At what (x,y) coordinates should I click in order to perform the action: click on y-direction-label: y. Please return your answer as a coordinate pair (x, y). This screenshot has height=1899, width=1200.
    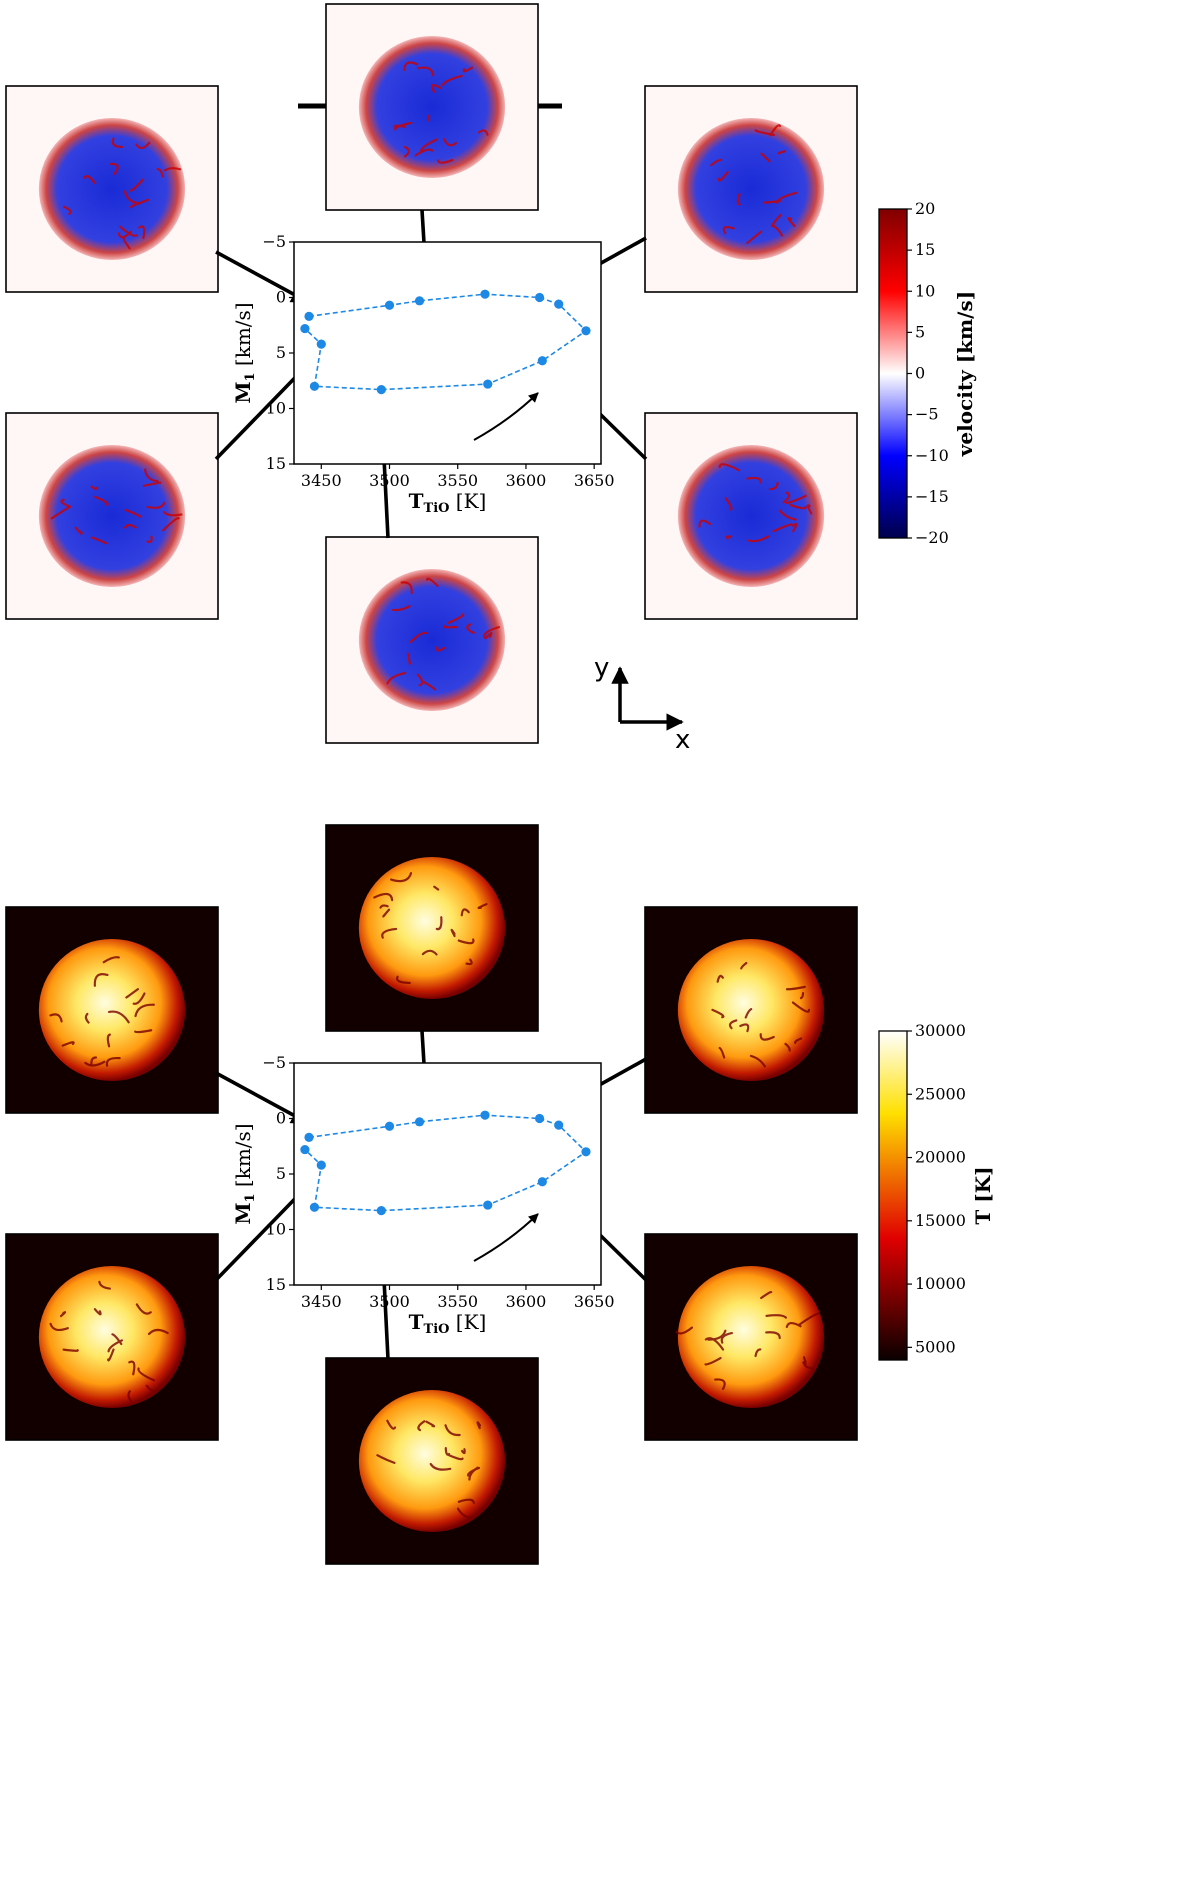
    Looking at the image, I should click on (601, 668).